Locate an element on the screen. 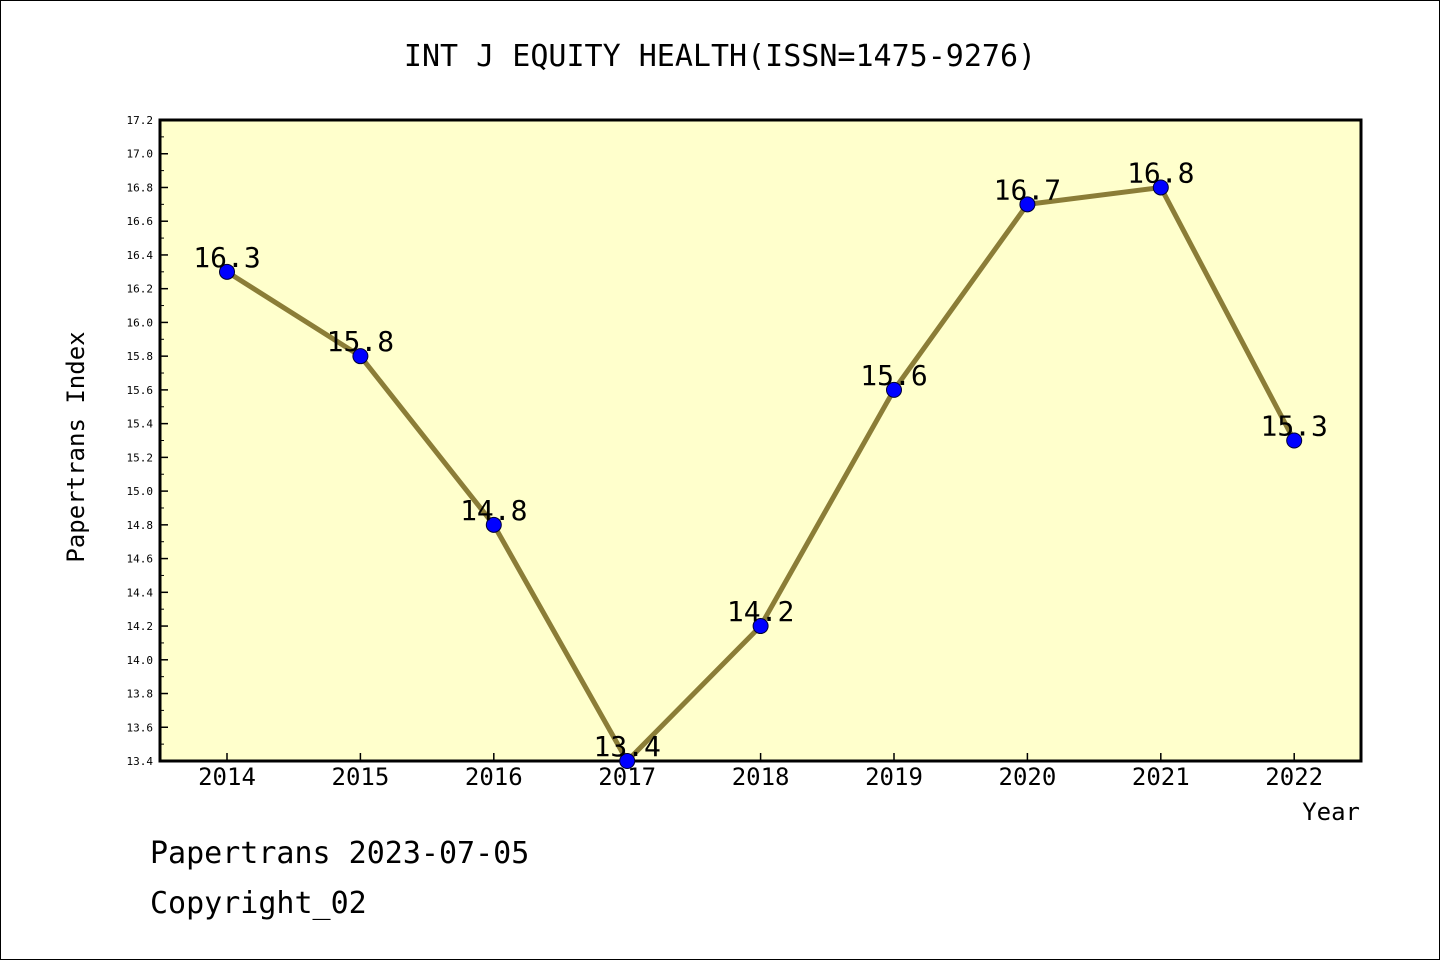  y-tick-label: 15.2 is located at coordinates (140, 457).